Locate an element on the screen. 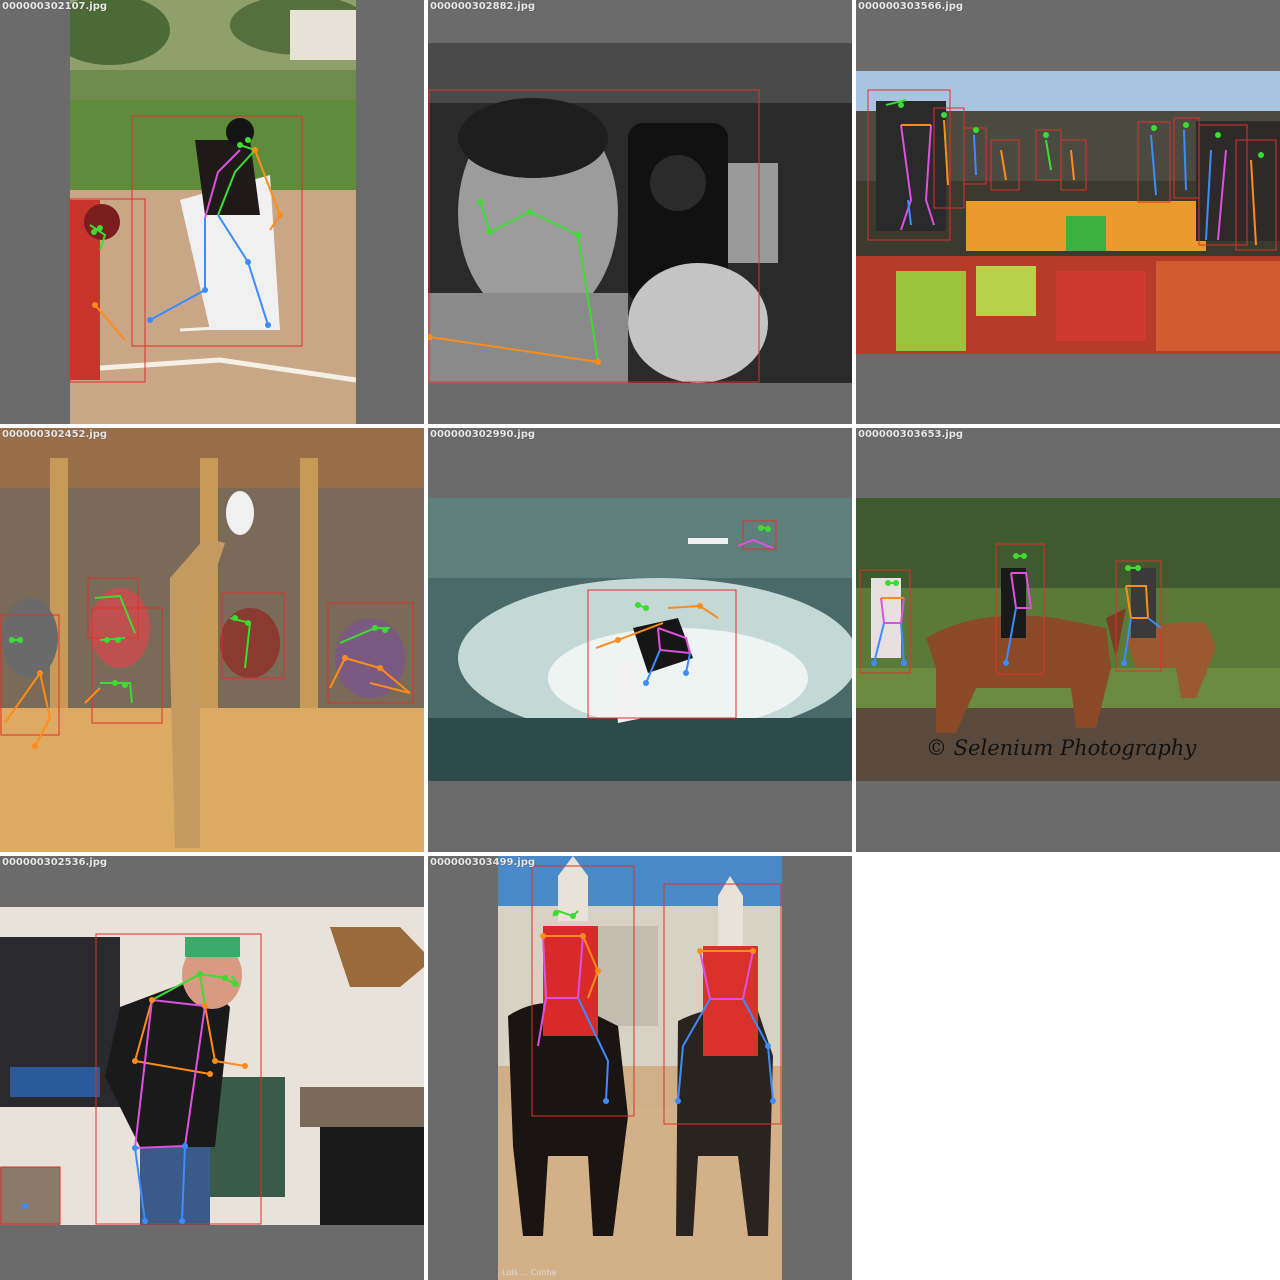 Image resolution: width=1280 pixels, height=1280 pixels. photo-watermark: © Selenium Photography is located at coordinates (1061, 748).